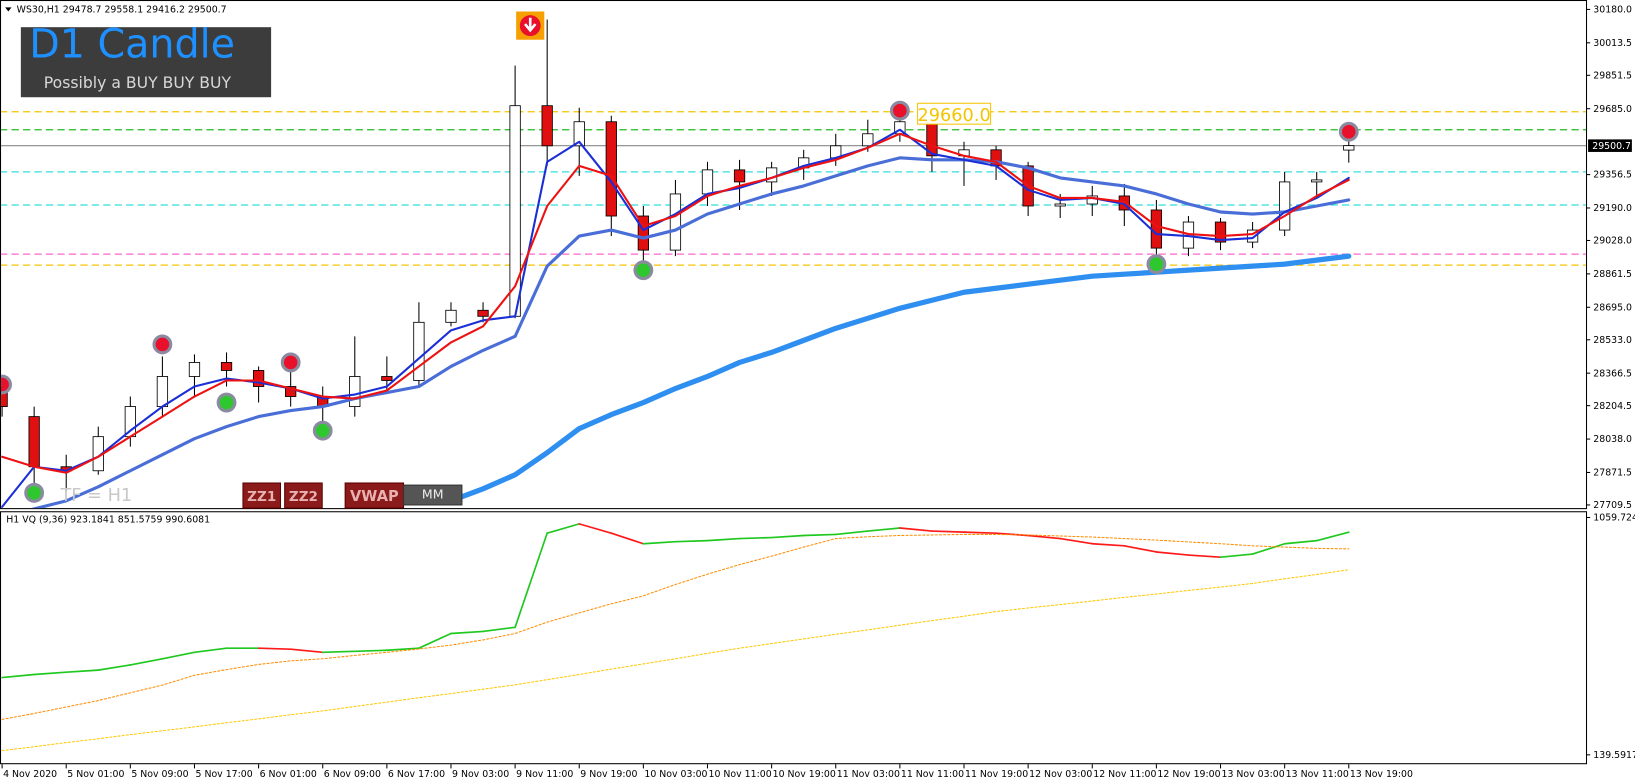  I want to click on x-tick-label: 10 Nov 03:00, so click(675, 774).